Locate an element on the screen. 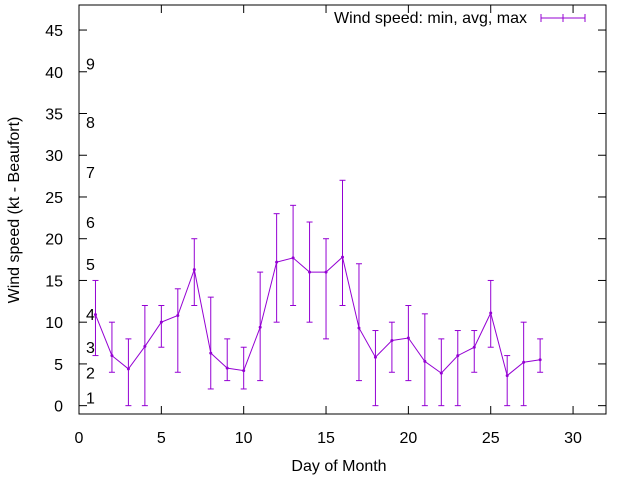 The image size is (640, 480). x-tick-label: 30 is located at coordinates (573, 438).